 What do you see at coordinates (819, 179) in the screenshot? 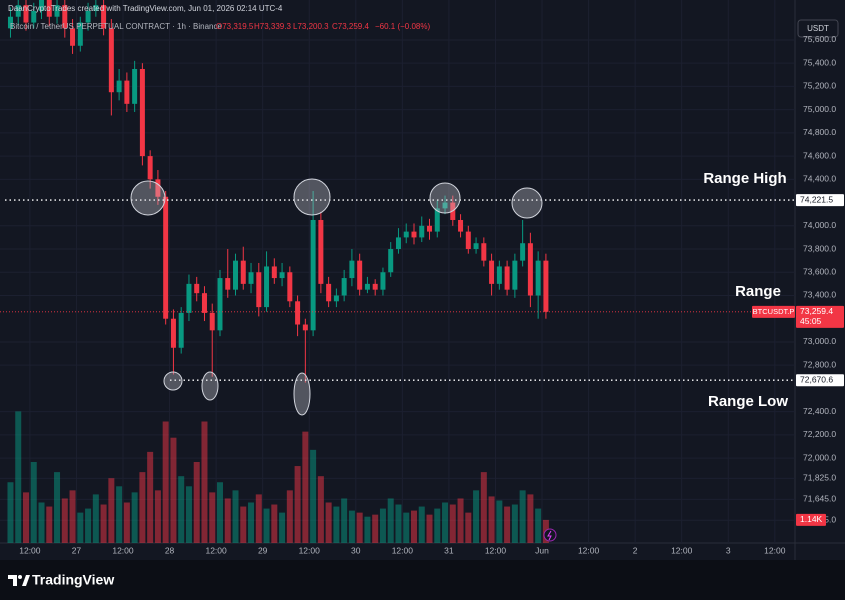
I see `y-tick-label: 74,400.0` at bounding box center [819, 179].